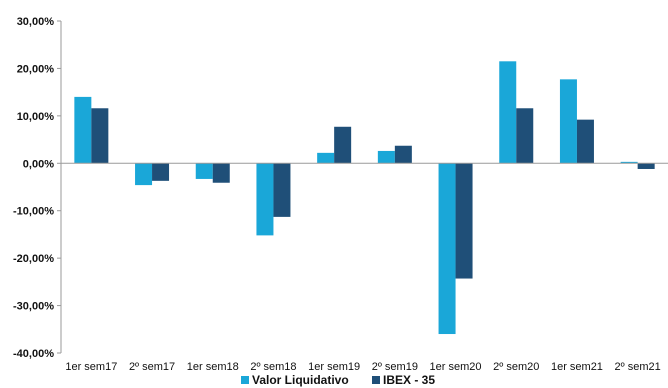 Image resolution: width=668 pixels, height=388 pixels. Describe the element at coordinates (300, 380) in the screenshot. I see `legend-label-valor-liquidativo: Valor Liquidativo` at that location.